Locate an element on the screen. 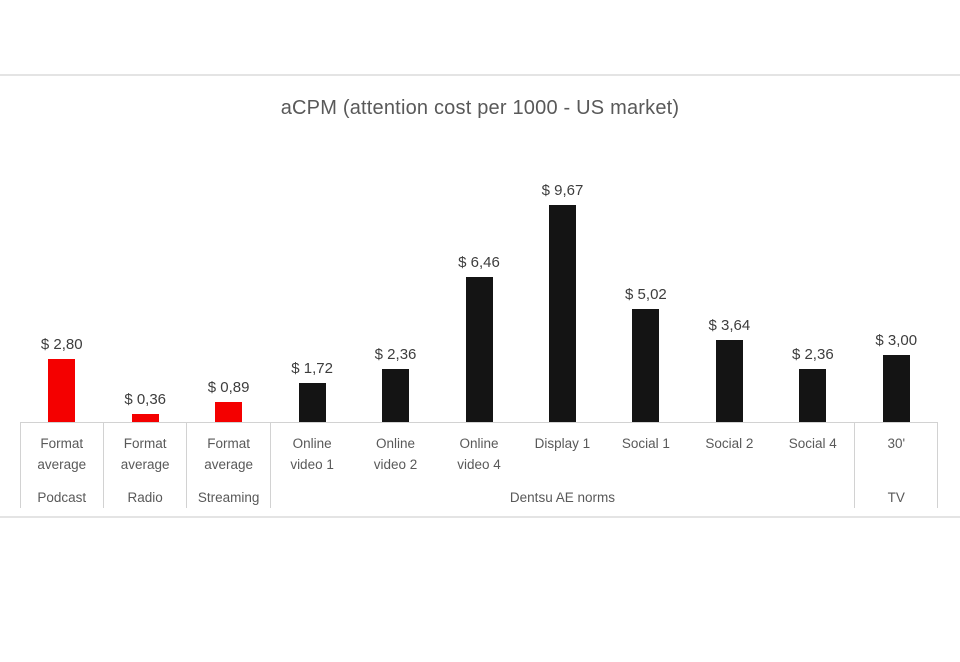  bar-value-label: $ 0,89 is located at coordinates (228, 387).